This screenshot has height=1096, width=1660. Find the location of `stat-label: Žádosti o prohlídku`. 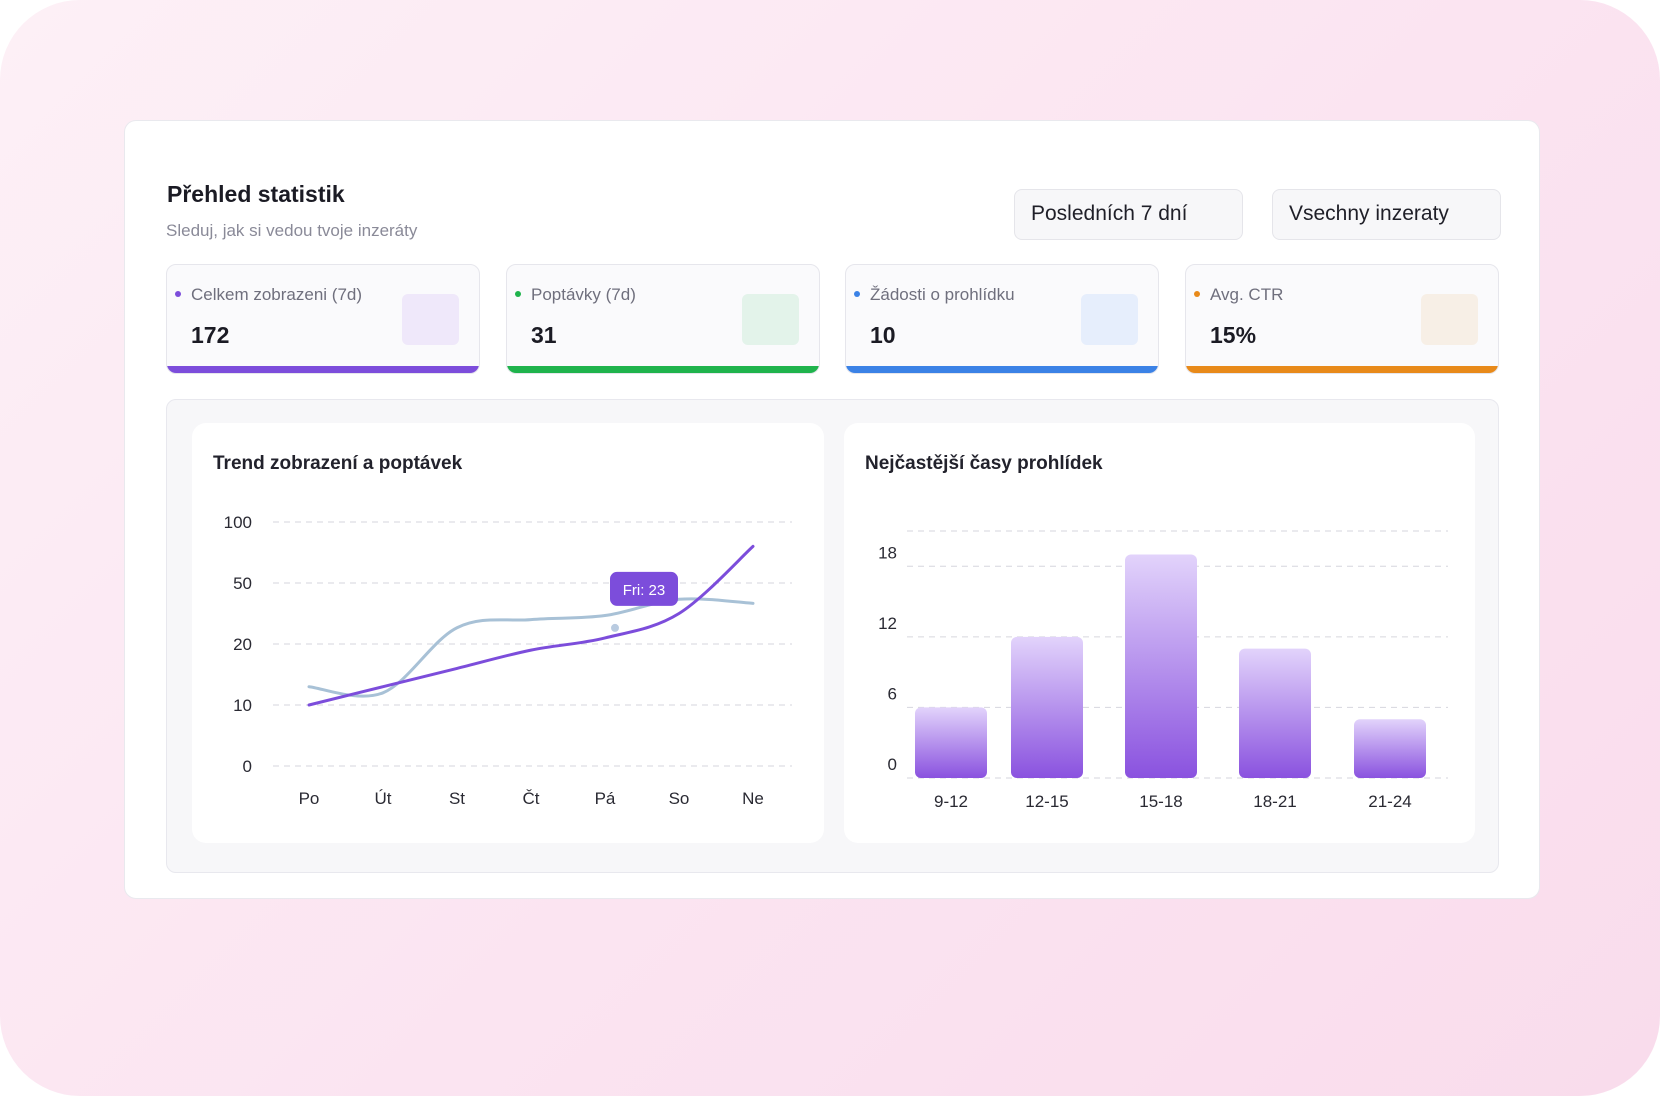

stat-label: Žádosti o prohlídku is located at coordinates (942, 294).